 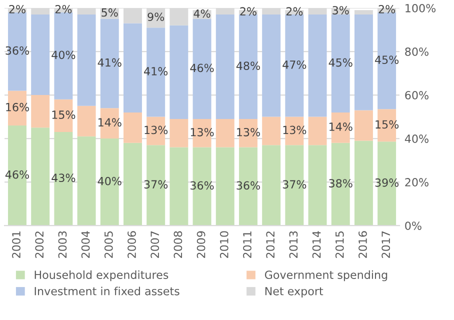 I want to click on y-tick-label: 40%, so click(x=416, y=138).